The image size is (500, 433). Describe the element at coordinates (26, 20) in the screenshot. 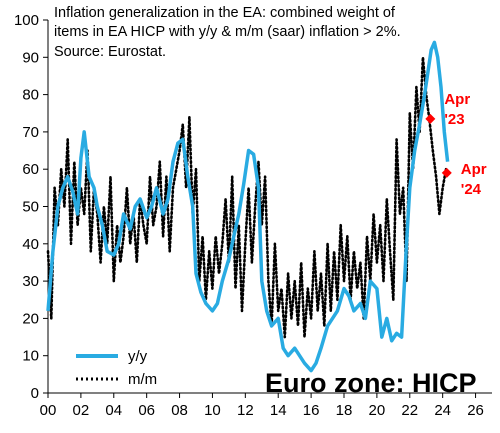

I see `y-tick-label: 100` at that location.